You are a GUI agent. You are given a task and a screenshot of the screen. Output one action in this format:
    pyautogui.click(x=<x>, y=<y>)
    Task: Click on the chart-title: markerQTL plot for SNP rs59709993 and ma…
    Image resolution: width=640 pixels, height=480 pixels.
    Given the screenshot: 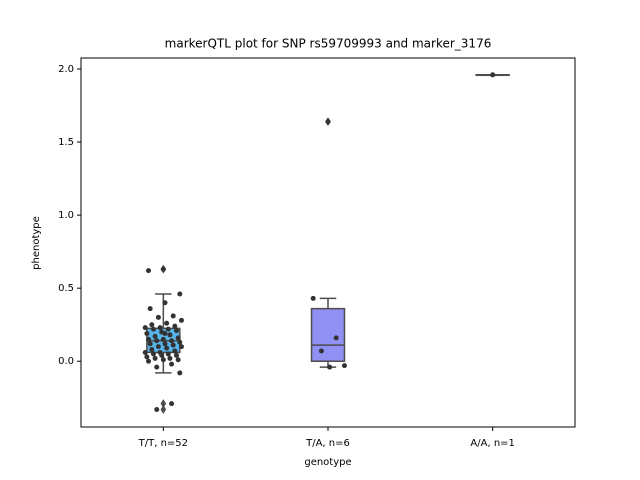 What is the action you would take?
    pyautogui.click(x=328, y=44)
    